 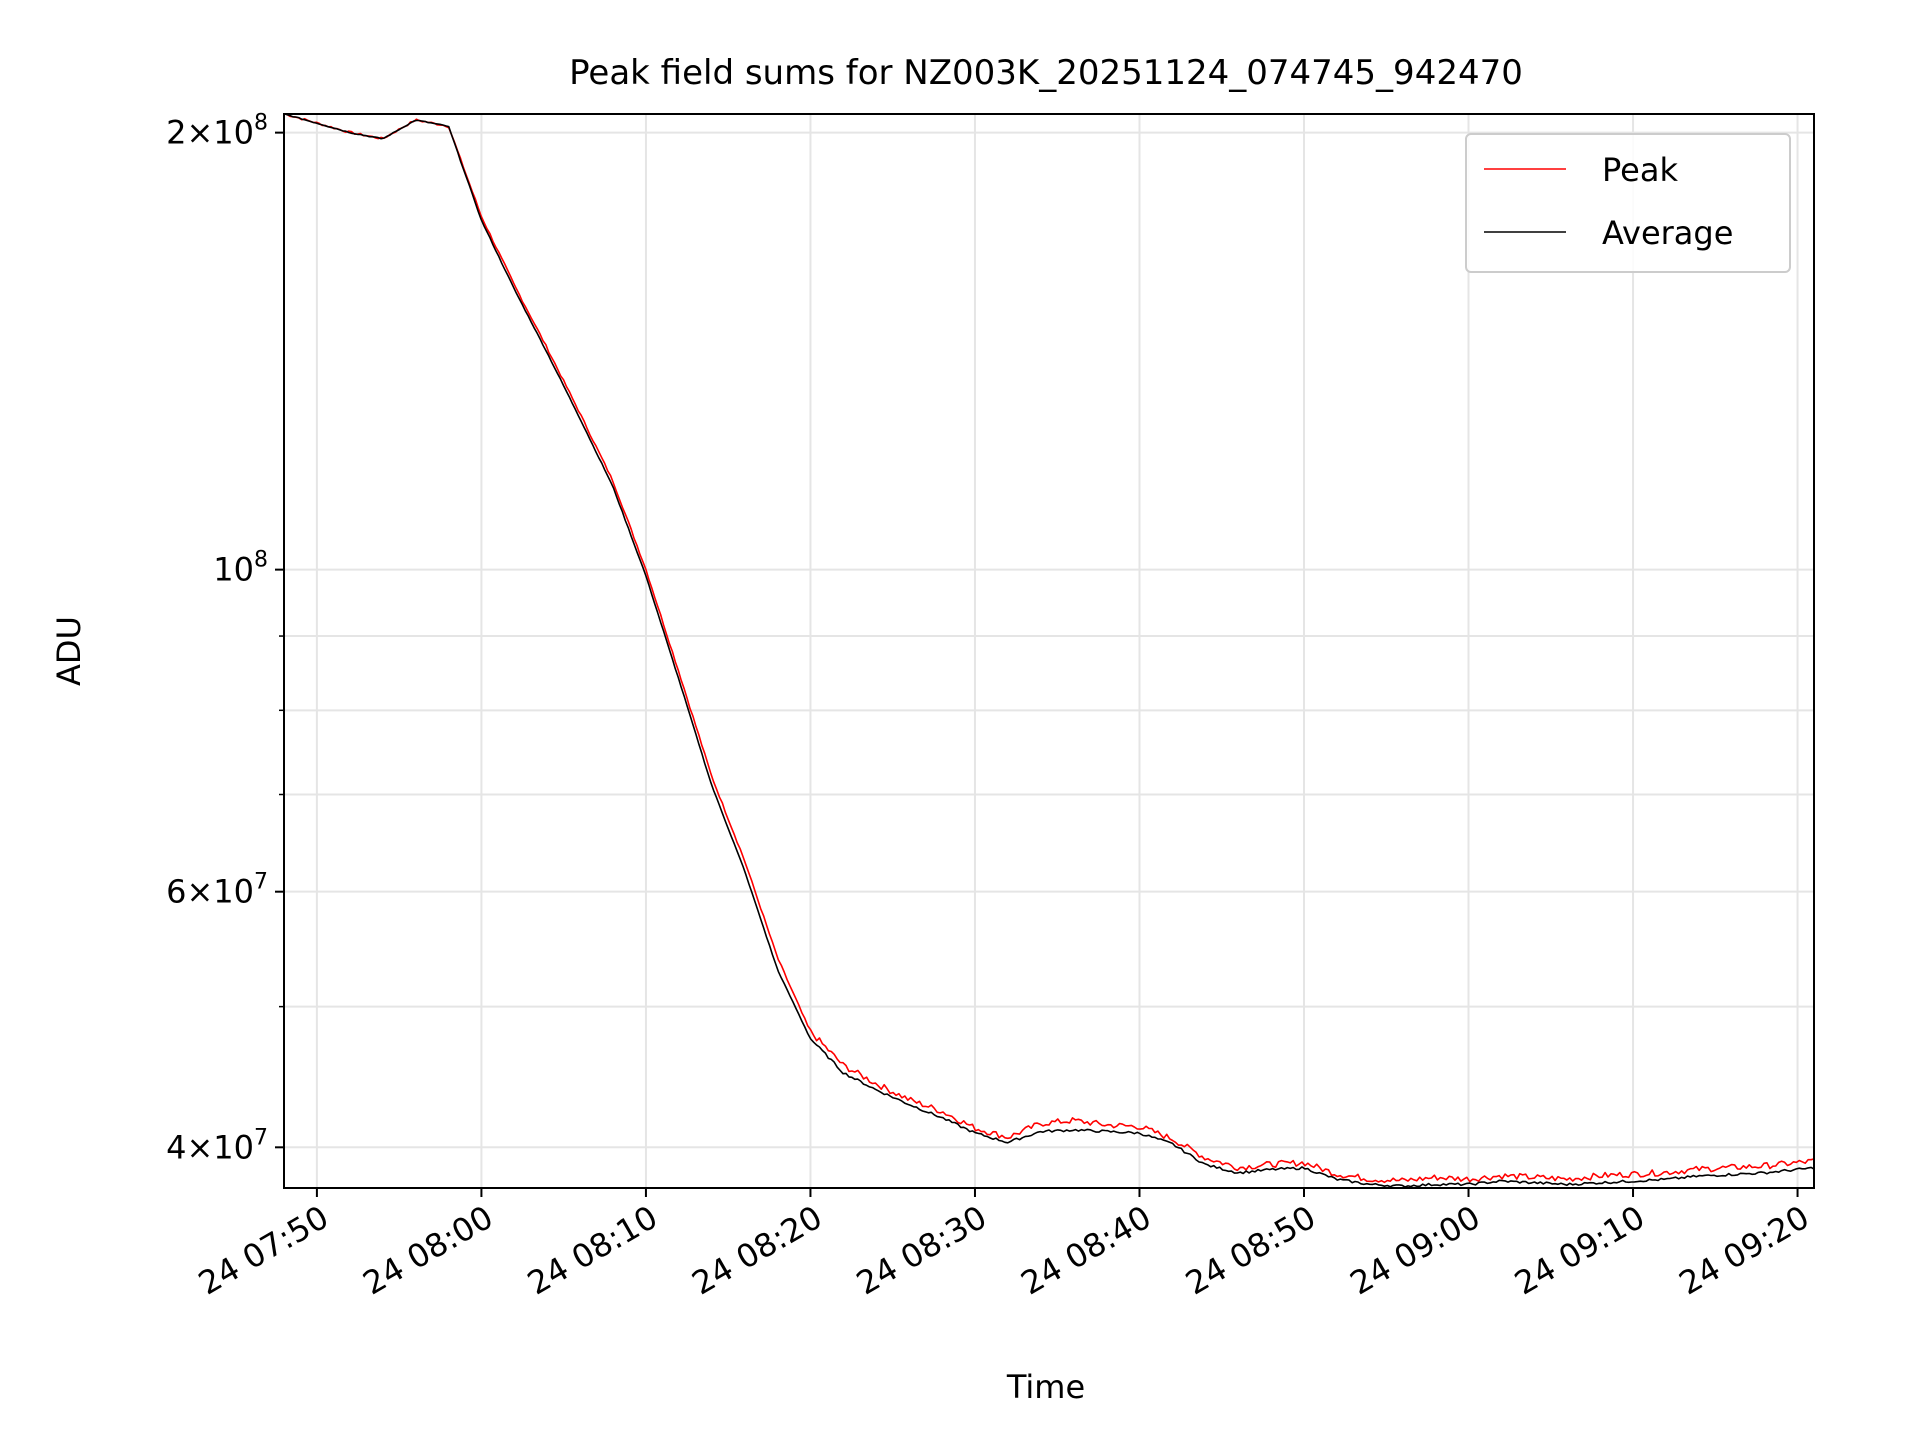 What do you see at coordinates (217, 131) in the screenshot?
I see `y-tick-label: 2×108` at bounding box center [217, 131].